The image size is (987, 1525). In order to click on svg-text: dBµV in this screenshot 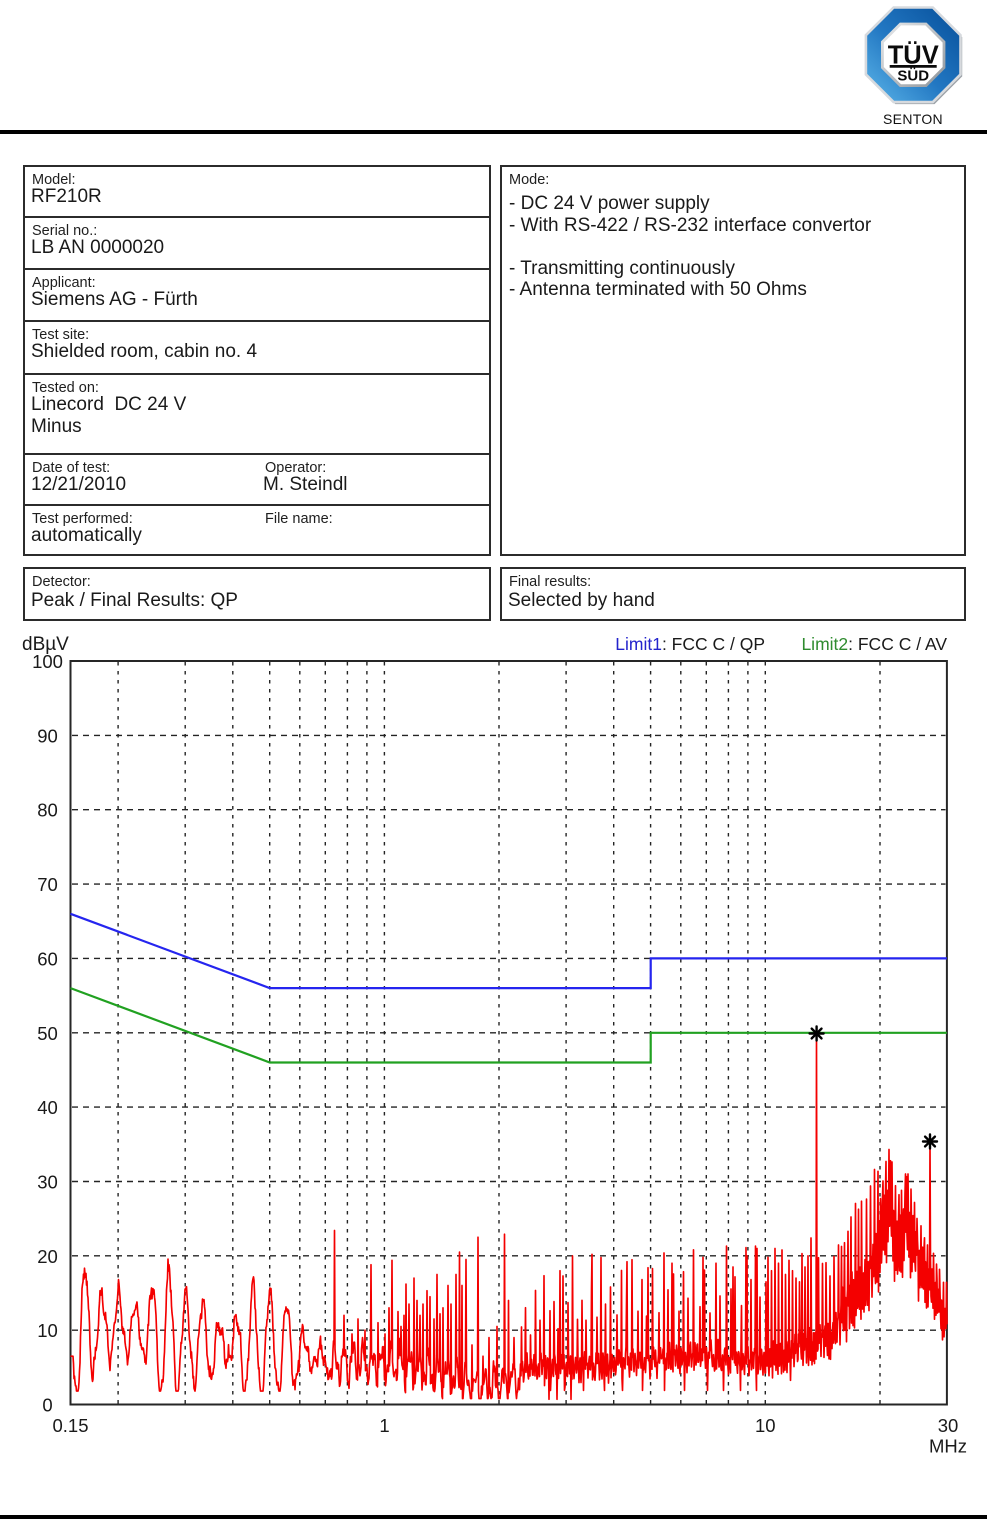, I will do `click(45, 644)`.